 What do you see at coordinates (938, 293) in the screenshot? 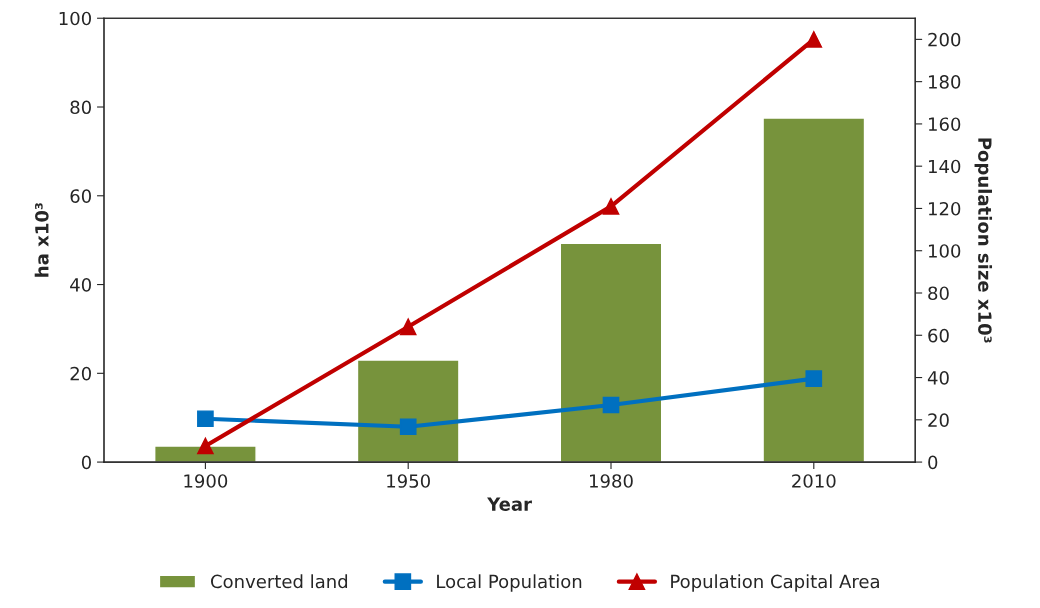
I see `y2-tick-label: 80` at bounding box center [938, 293].